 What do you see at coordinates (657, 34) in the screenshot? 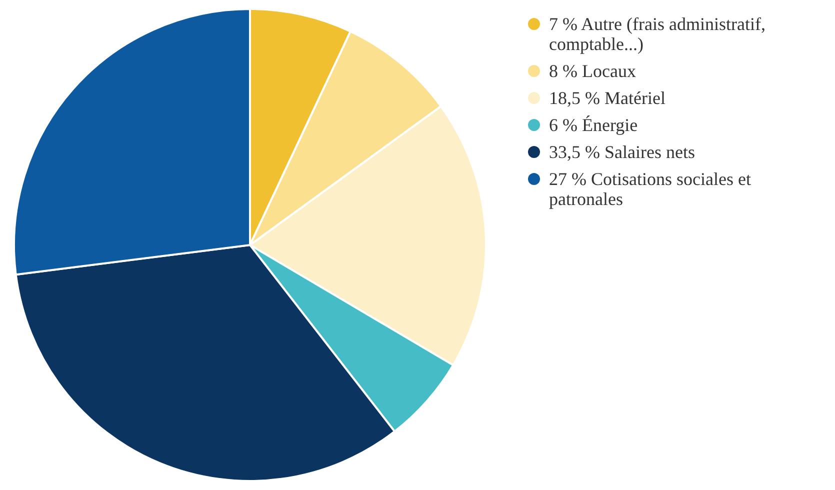
I see `legend-label: 7 % Autre (frais administratif, comptable...)` at bounding box center [657, 34].